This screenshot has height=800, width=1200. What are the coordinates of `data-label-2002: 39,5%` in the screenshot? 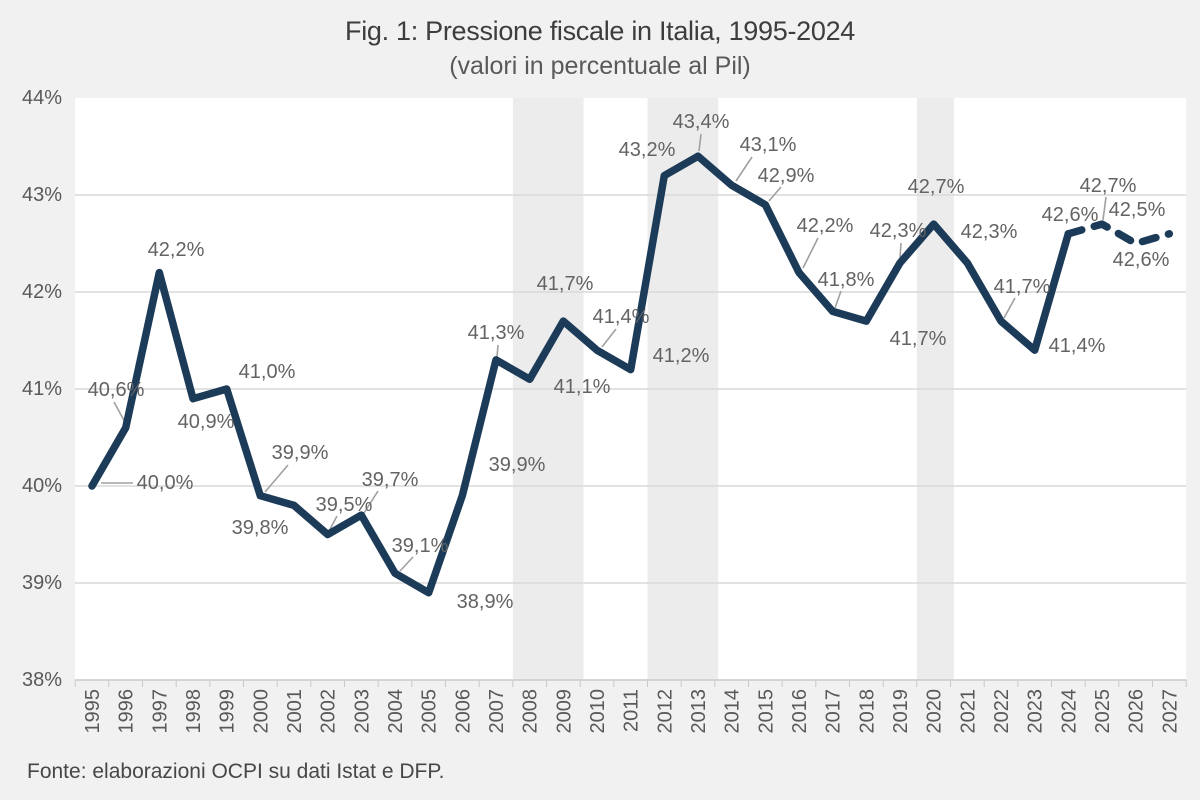 It's located at (344, 505).